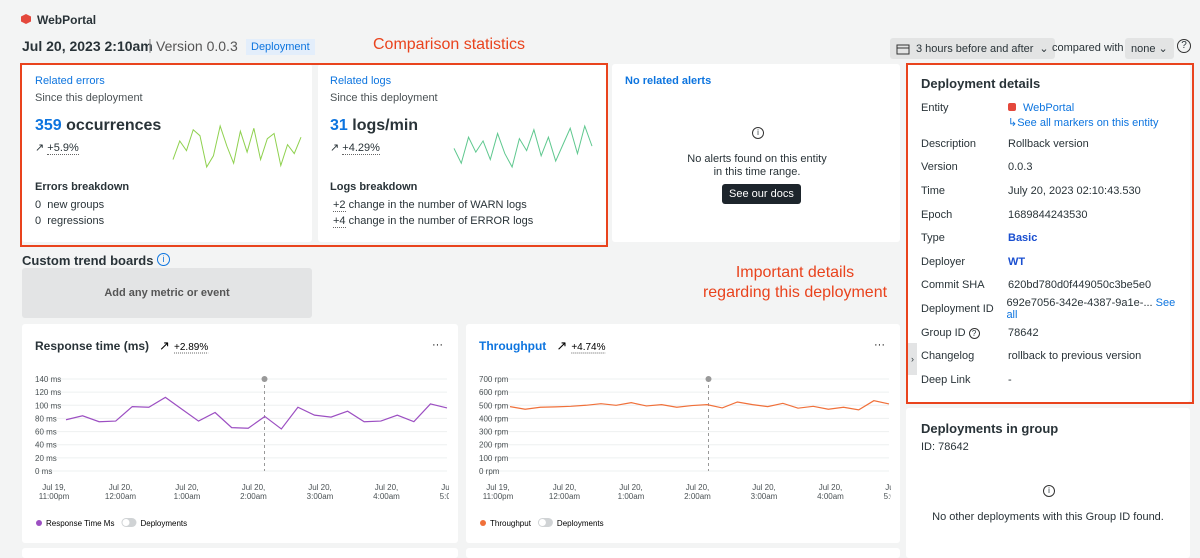 The width and height of the screenshot is (1200, 558). I want to click on chart-title: Throughput, so click(512, 346).